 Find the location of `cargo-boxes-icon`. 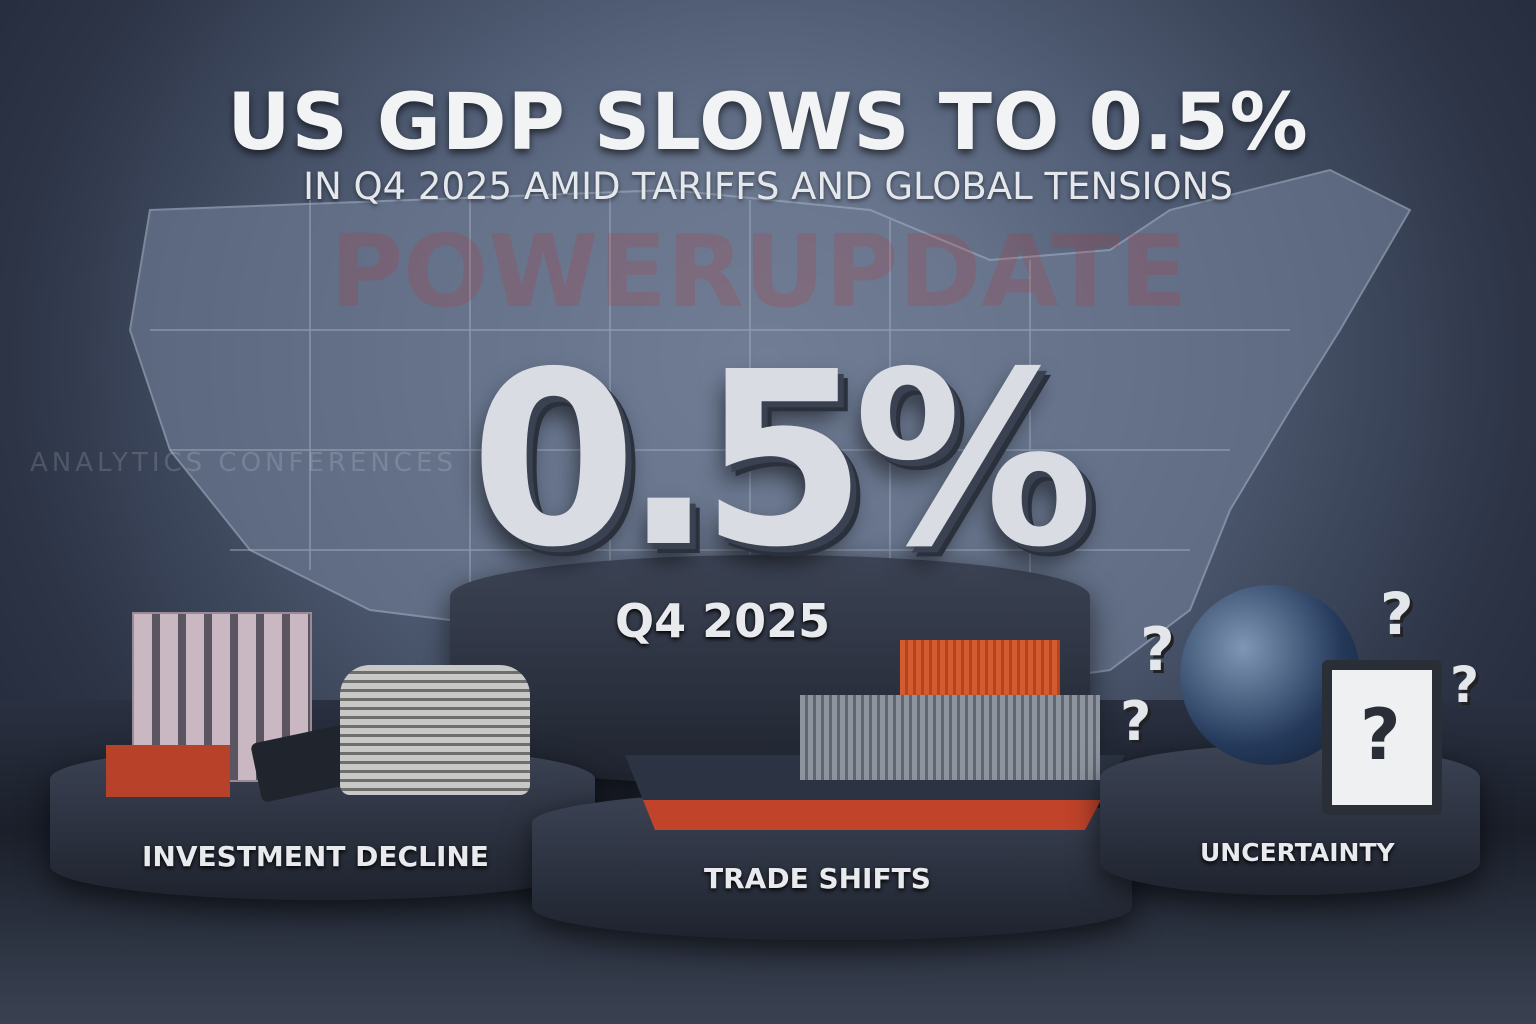

cargo-boxes-icon is located at coordinates (168, 771).